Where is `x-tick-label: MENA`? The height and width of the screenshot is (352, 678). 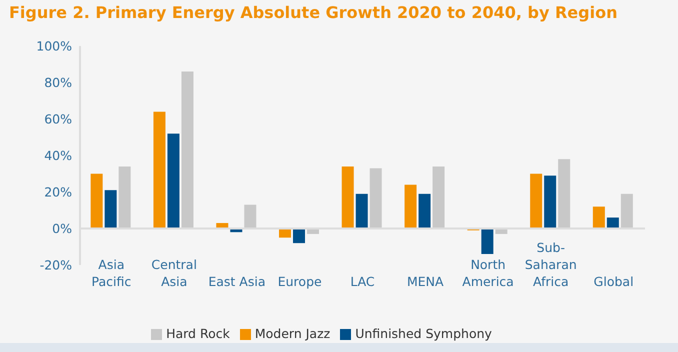
x-tick-label: MENA is located at coordinates (425, 281).